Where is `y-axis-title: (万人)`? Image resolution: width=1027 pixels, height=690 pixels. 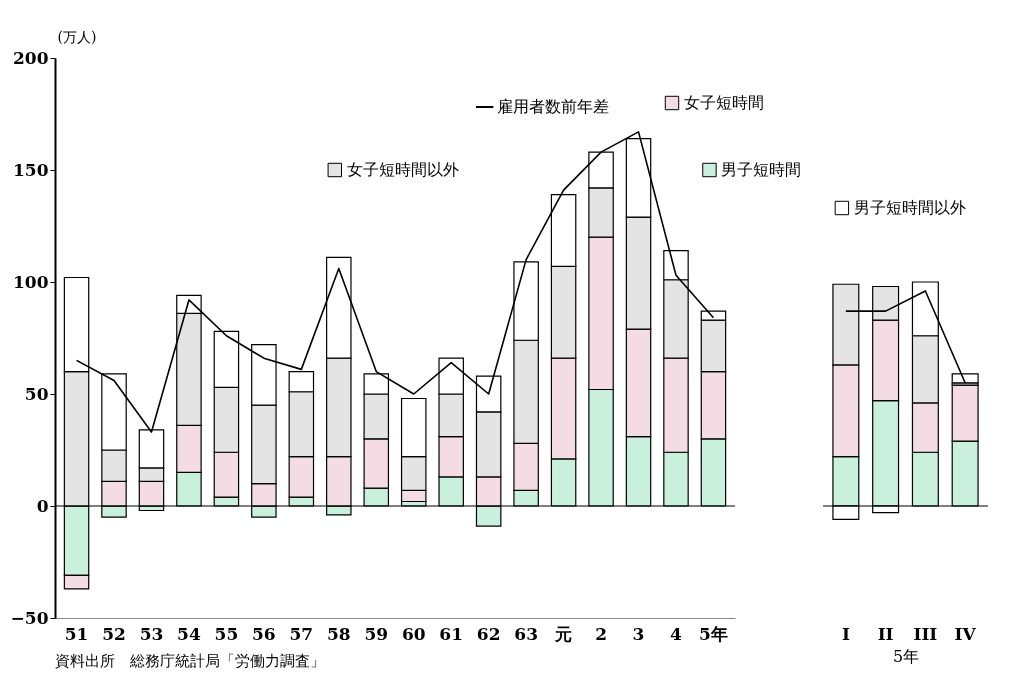 y-axis-title: (万人) is located at coordinates (77, 36).